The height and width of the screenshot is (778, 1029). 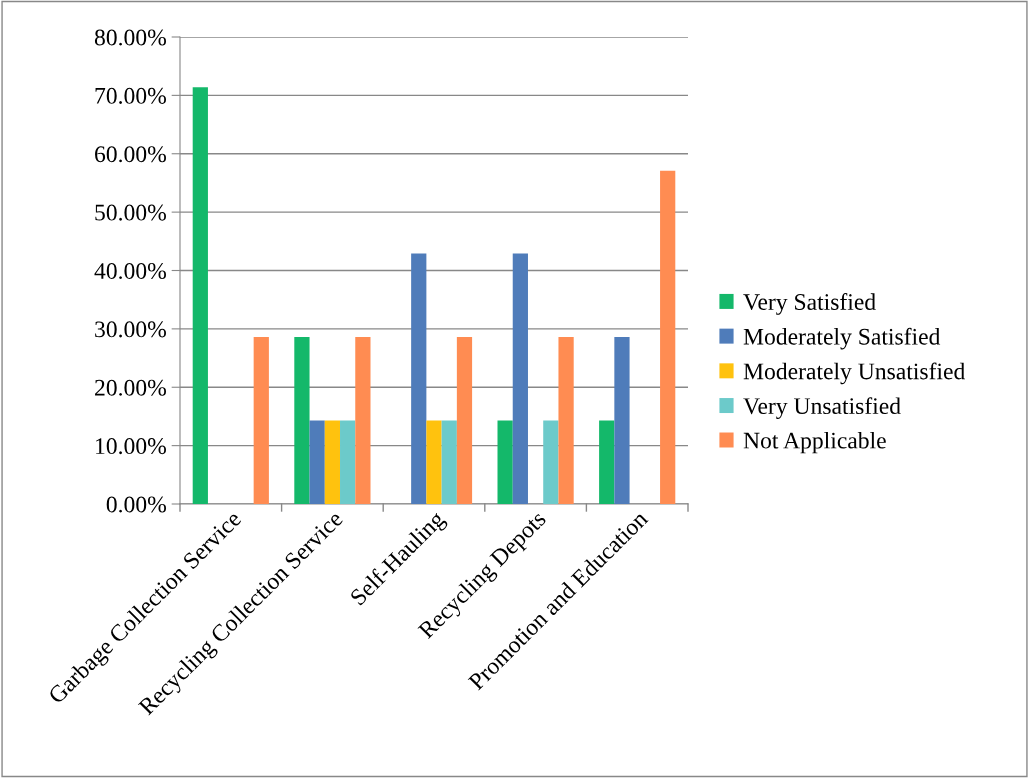 What do you see at coordinates (130, 387) in the screenshot?
I see `y-tick-label: 20.00%` at bounding box center [130, 387].